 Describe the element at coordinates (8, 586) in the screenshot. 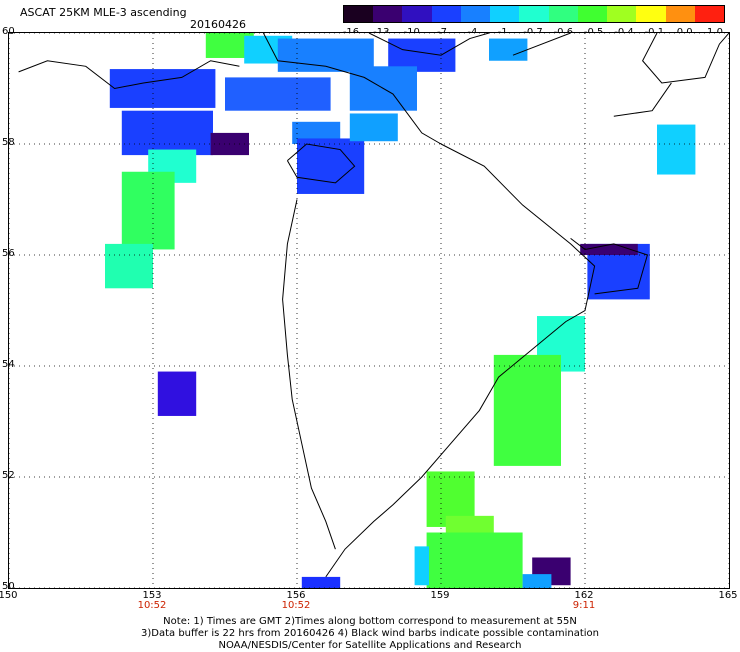

I see `y-tick-label: 50` at that location.